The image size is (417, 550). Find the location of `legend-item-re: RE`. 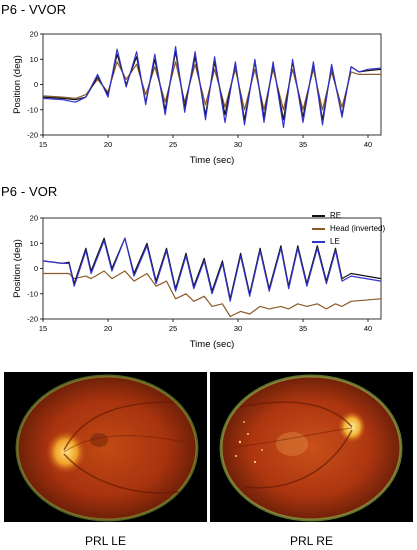

legend-item-re: RE is located at coordinates (348, 215).